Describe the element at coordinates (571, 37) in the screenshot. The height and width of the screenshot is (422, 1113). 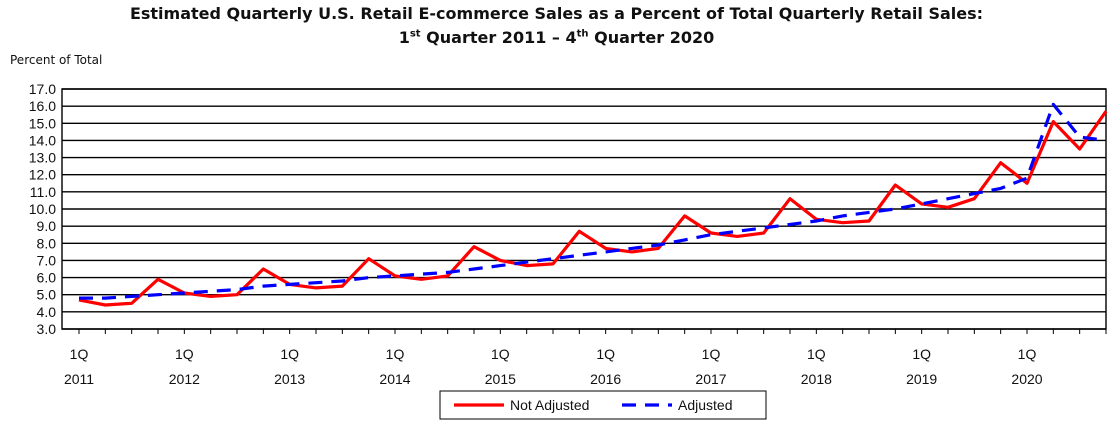
I see `subtitle-end-num: 4` at that location.